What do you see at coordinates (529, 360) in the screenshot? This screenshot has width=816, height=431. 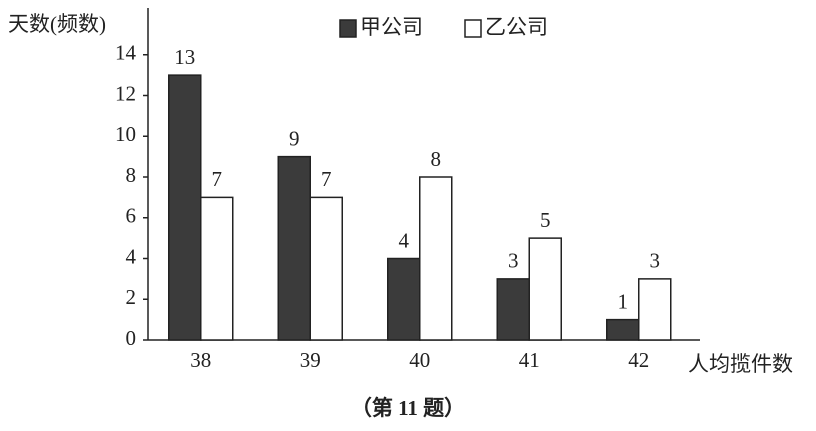 I see `x-tick-label: 41` at bounding box center [529, 360].